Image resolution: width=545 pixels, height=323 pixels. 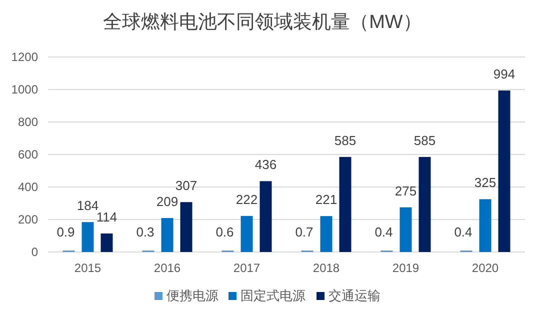 What do you see at coordinates (265, 164) in the screenshot?
I see `data-label: 436` at bounding box center [265, 164].